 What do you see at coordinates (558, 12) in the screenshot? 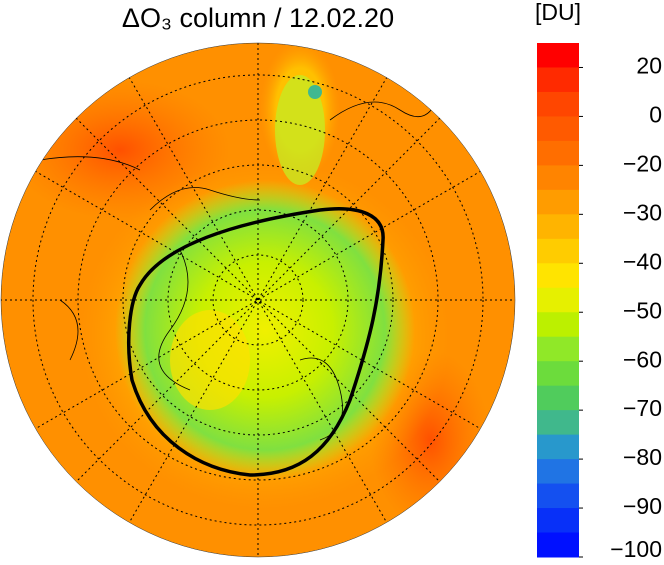
I see `colorbar-unit: [DU]` at bounding box center [558, 12].